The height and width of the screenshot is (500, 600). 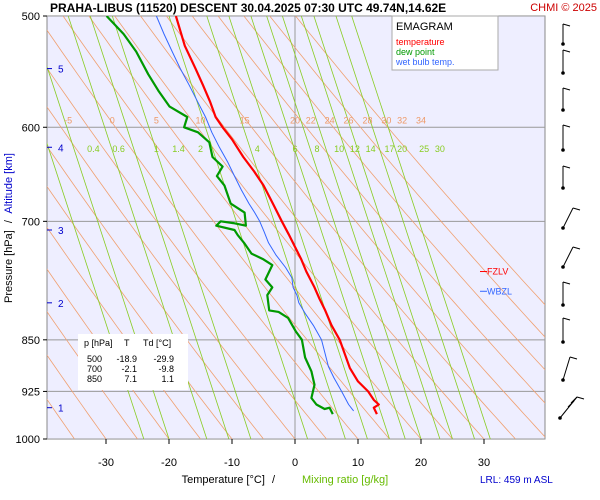 What do you see at coordinates (178, 149) in the screenshot?
I see `mixing-ratio-label: 1.4` at bounding box center [178, 149].